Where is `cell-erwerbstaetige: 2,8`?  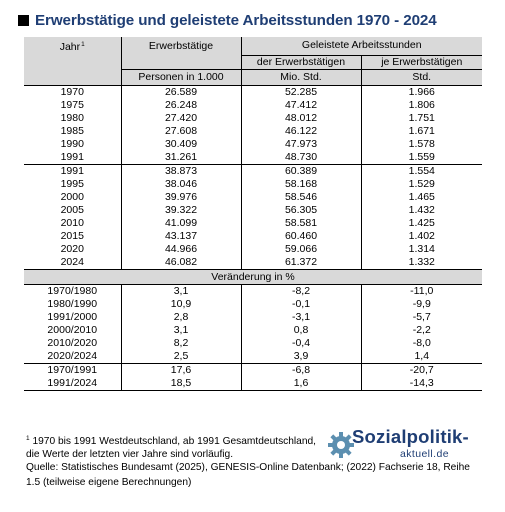 cell-erwerbstaetige: 2,8 is located at coordinates (180, 317).